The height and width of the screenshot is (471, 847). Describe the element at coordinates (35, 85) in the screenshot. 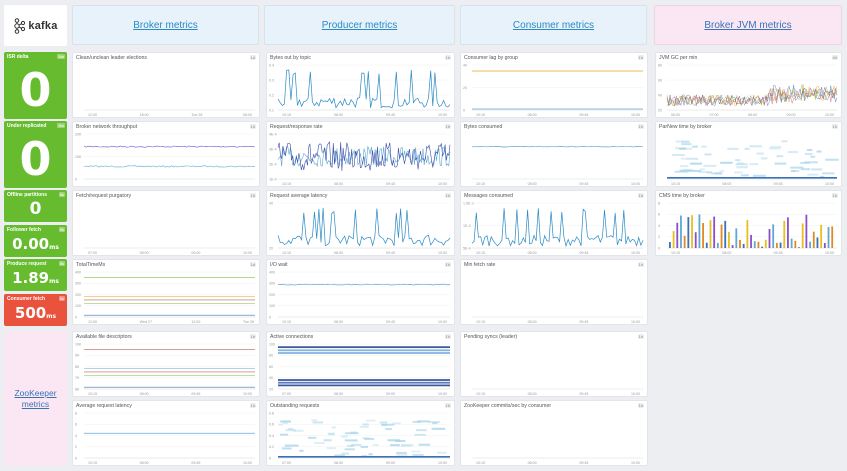

I see `isr-delta-tile: ISR delta 5m 0` at that location.